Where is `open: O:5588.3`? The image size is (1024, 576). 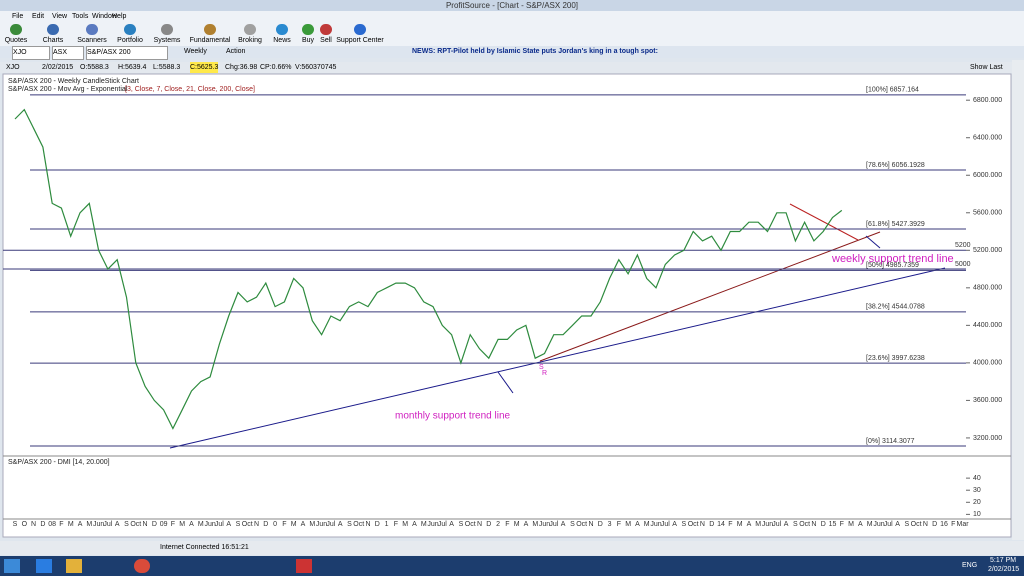
open: O:5588.3 is located at coordinates (94, 67).